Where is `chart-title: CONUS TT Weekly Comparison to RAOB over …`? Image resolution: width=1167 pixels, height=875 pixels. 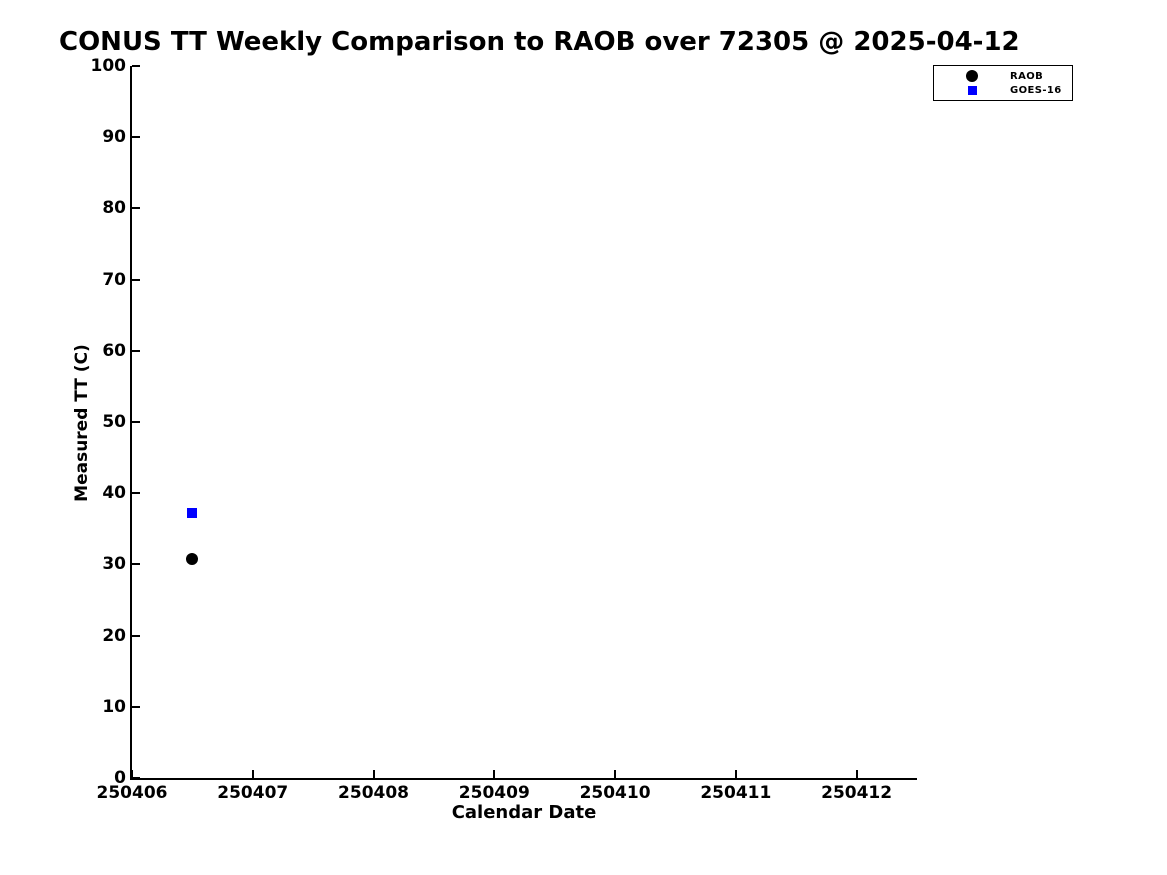 chart-title: CONUS TT Weekly Comparison to RAOB over … is located at coordinates (539, 42).